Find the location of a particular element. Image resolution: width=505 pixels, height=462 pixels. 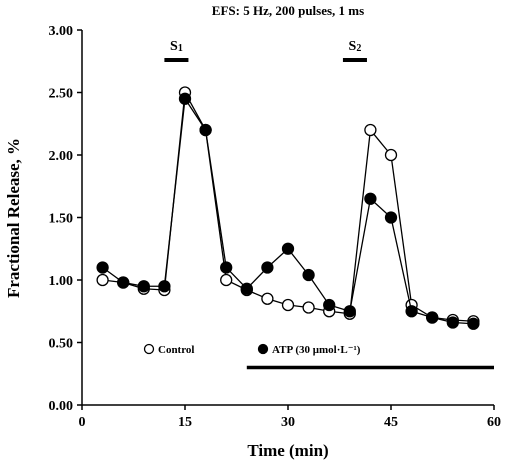

x-tick-label: 30 is located at coordinates (288, 422).